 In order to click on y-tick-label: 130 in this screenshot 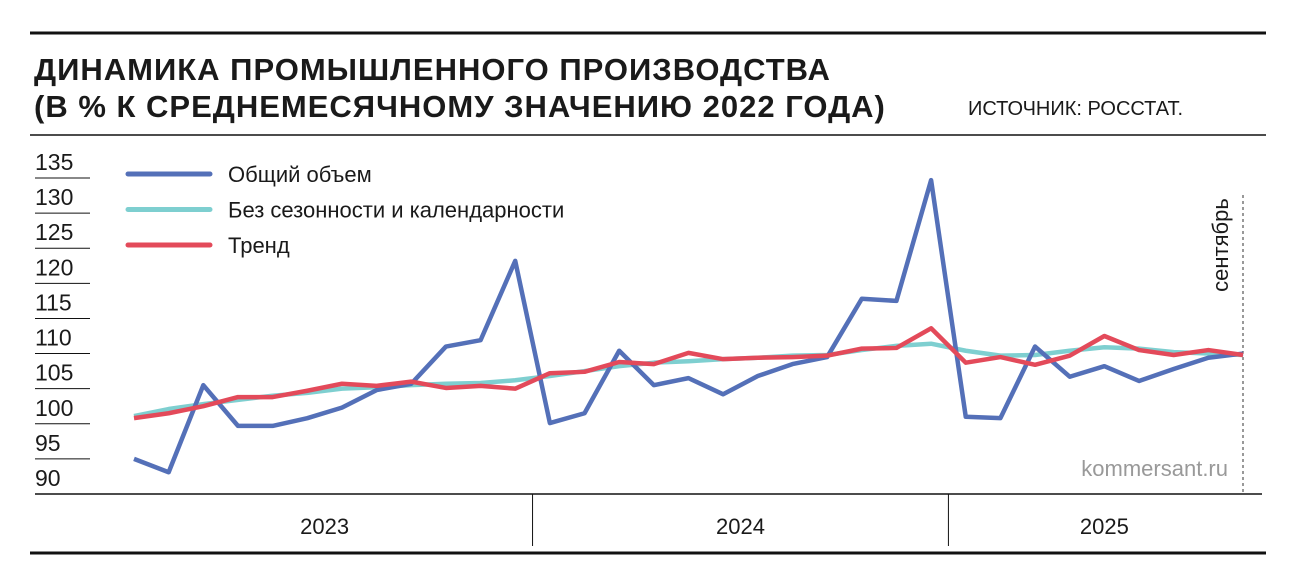, I will do `click(54, 197)`.